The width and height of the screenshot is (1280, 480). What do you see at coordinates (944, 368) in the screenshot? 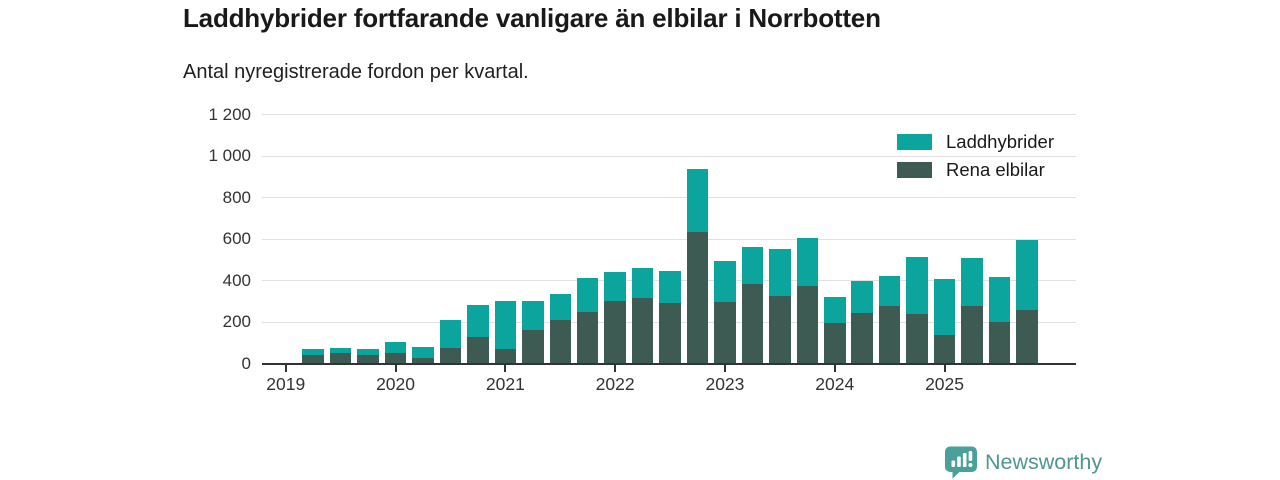
I see `x-tick-2025` at bounding box center [944, 368].